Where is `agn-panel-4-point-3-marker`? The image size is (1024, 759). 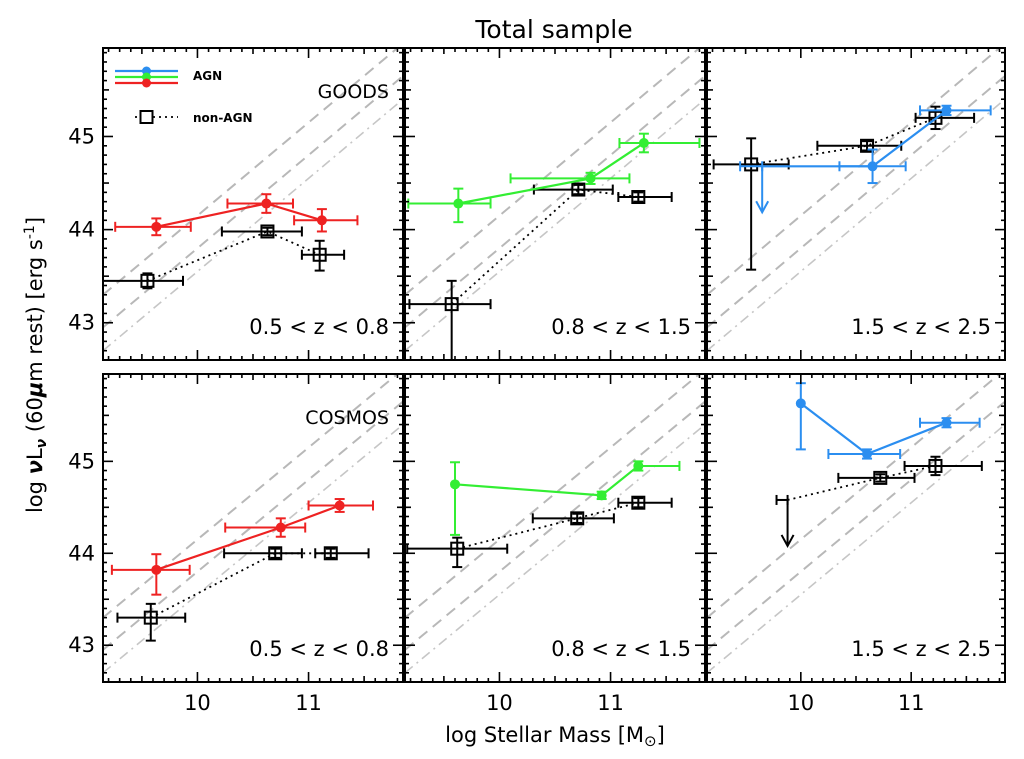 agn-panel-4-point-3-marker is located at coordinates (339, 505).